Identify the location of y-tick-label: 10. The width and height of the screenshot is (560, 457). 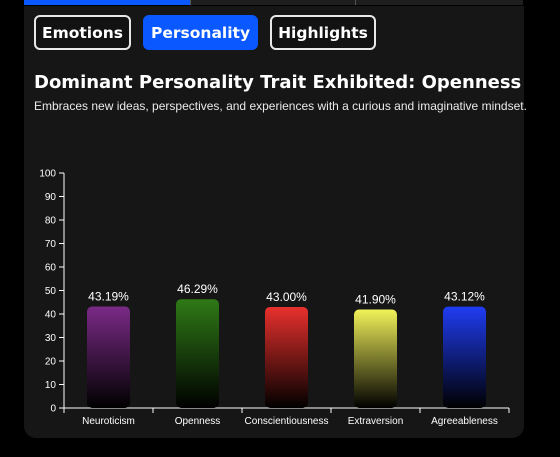
(51, 385).